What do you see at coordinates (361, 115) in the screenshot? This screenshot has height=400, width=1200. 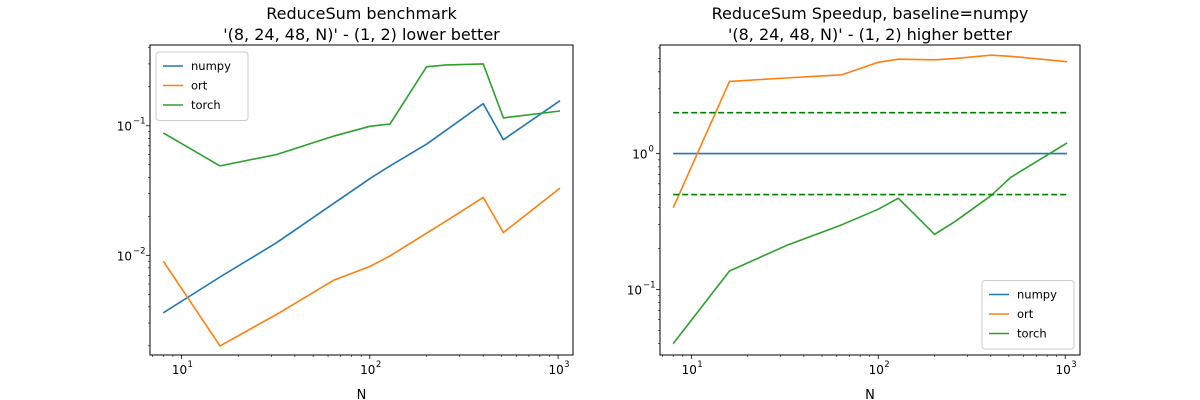 I see `series-line-torch` at bounding box center [361, 115].